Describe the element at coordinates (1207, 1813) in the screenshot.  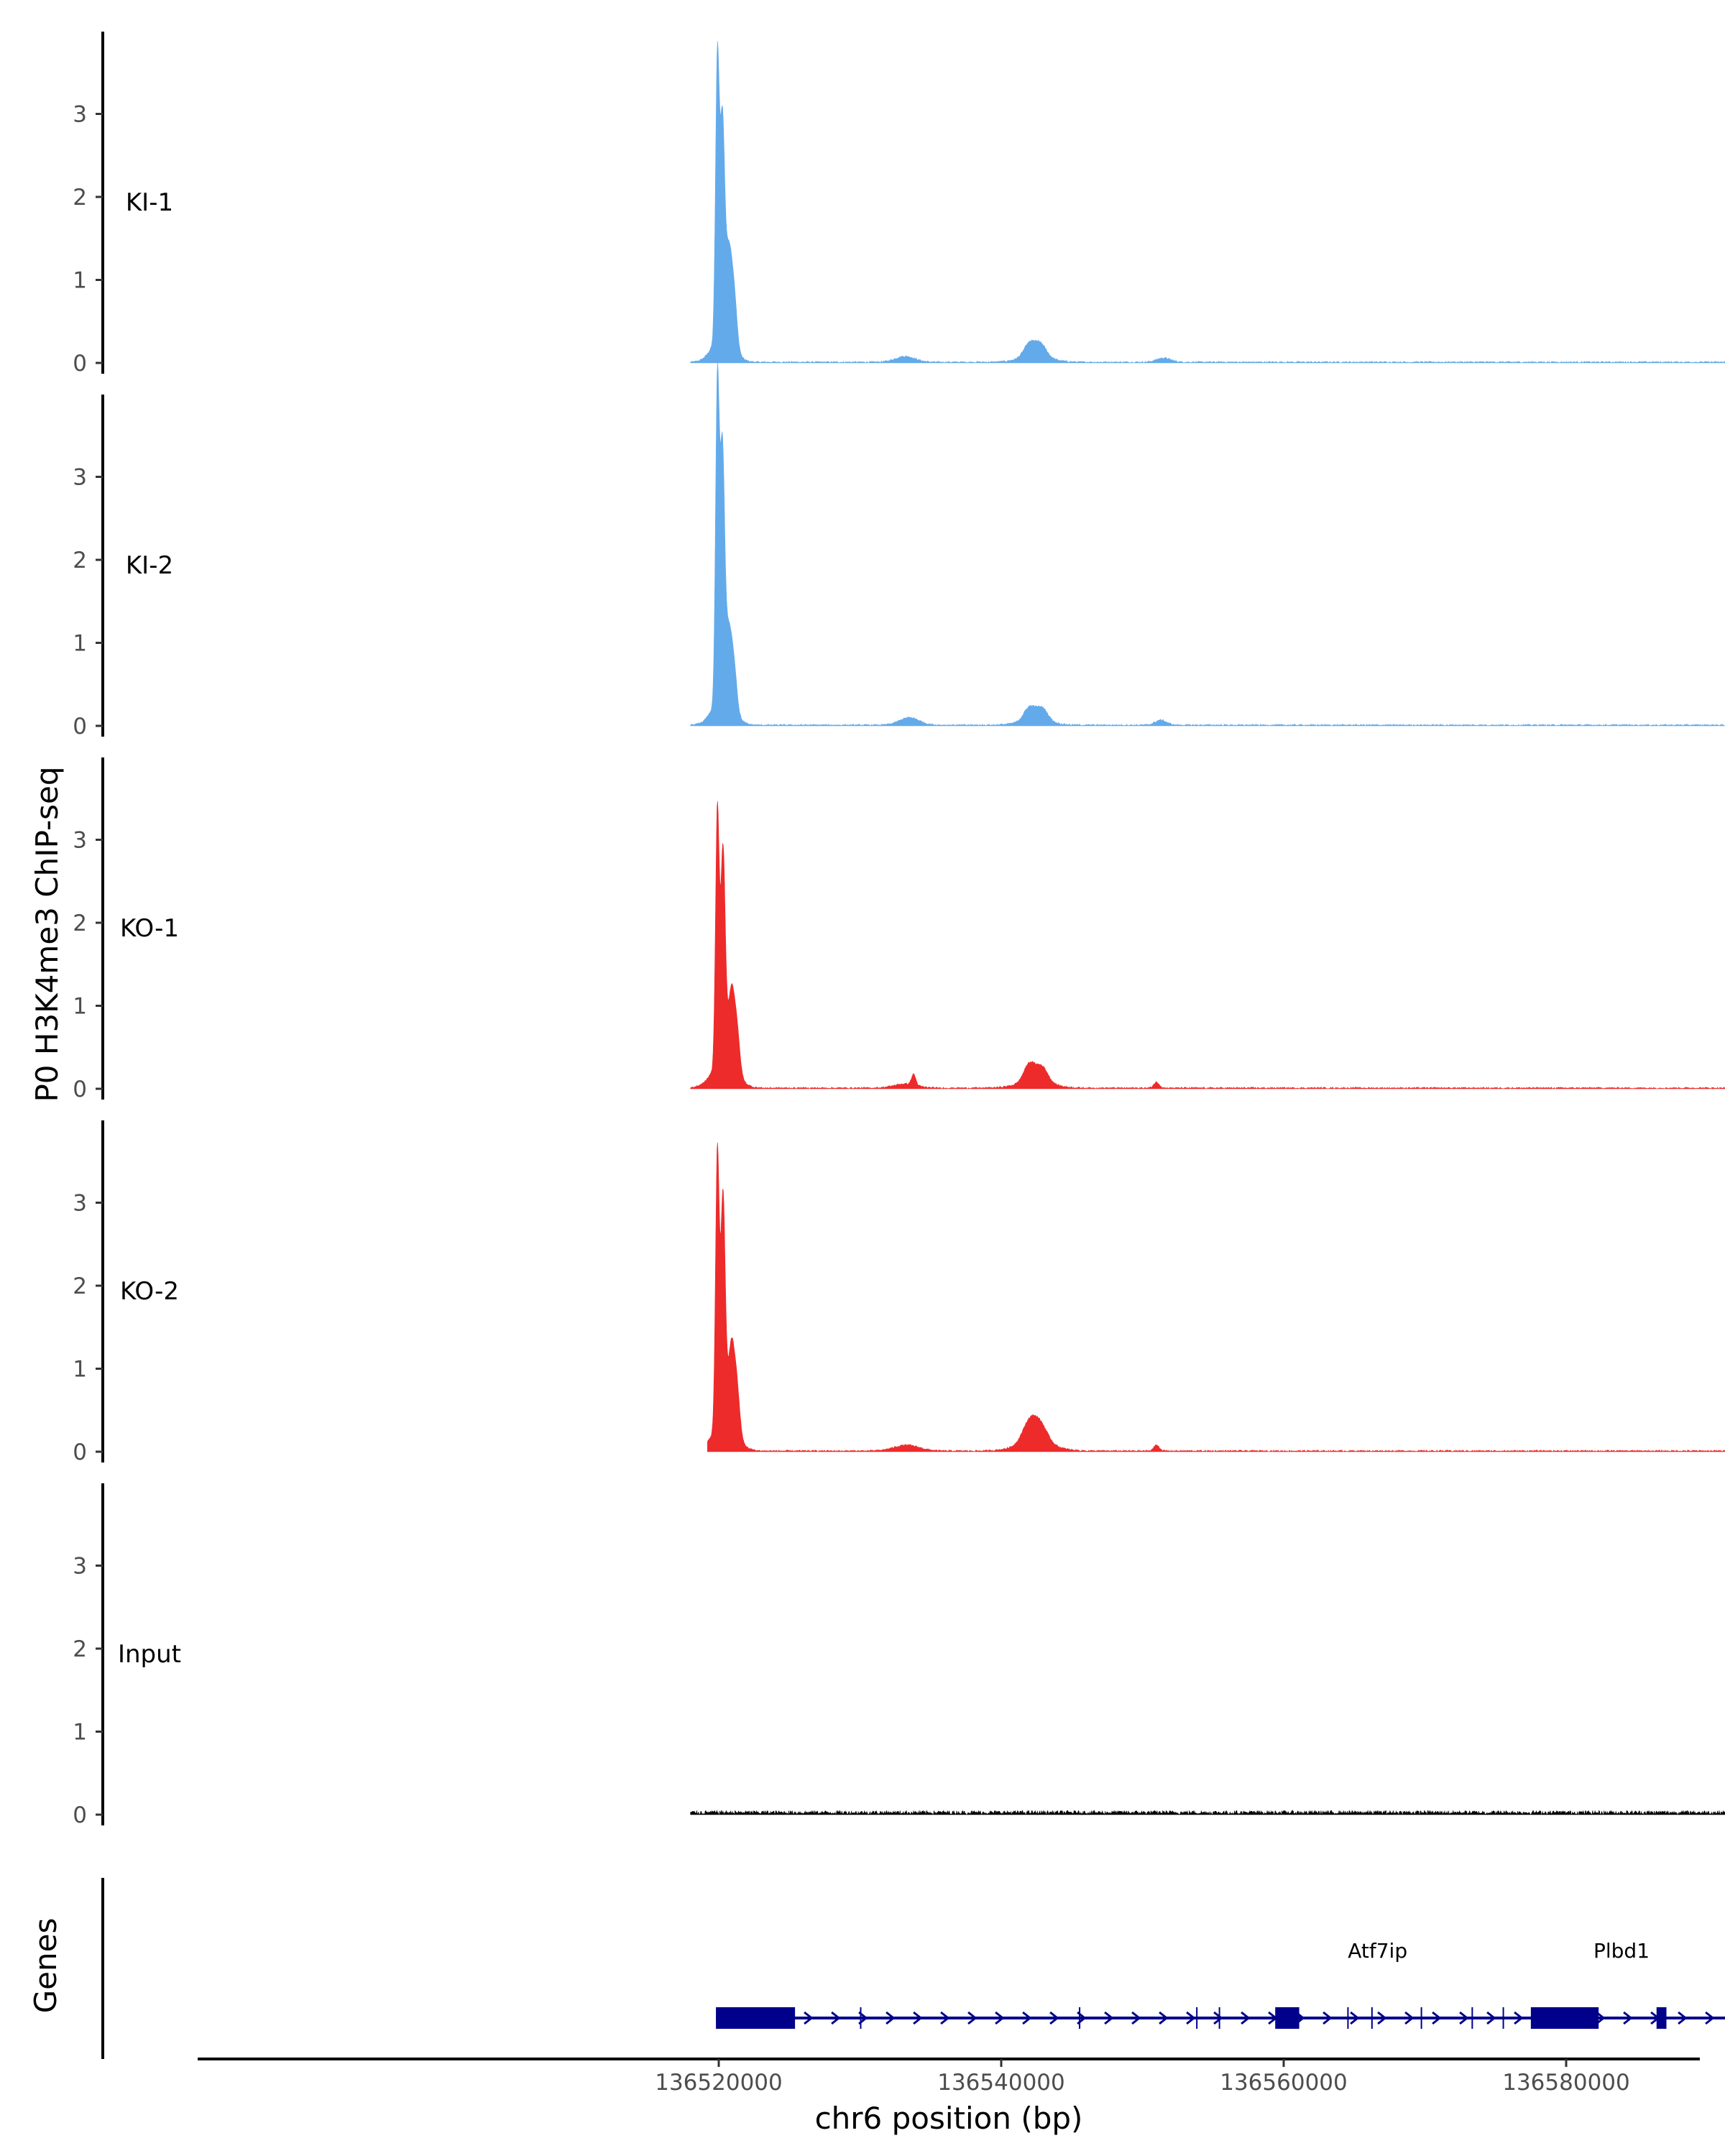
I see `coverage-area-input` at that location.